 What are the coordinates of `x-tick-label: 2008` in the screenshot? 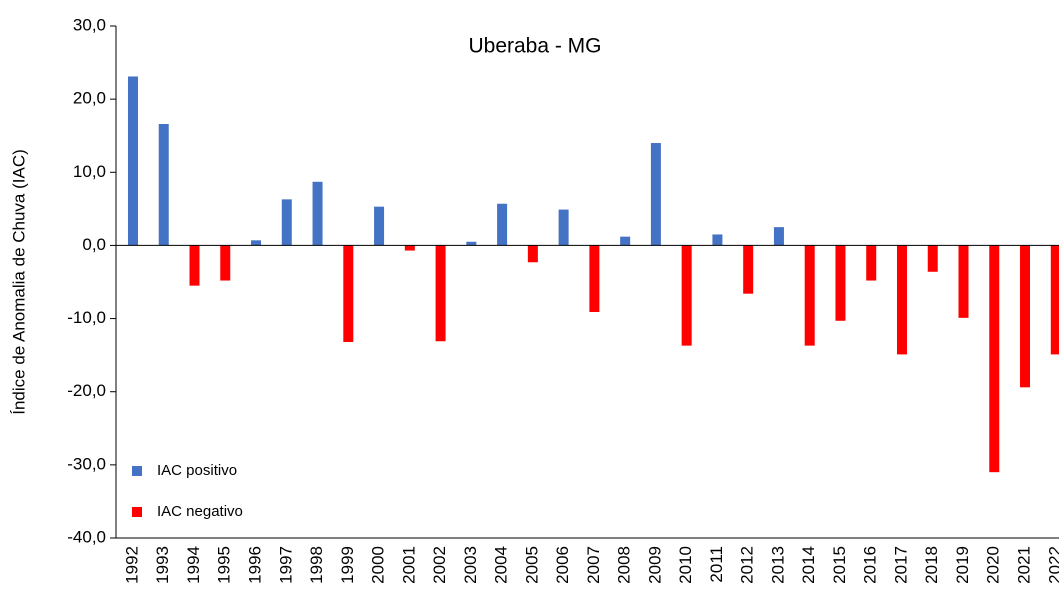 It's located at (624, 565).